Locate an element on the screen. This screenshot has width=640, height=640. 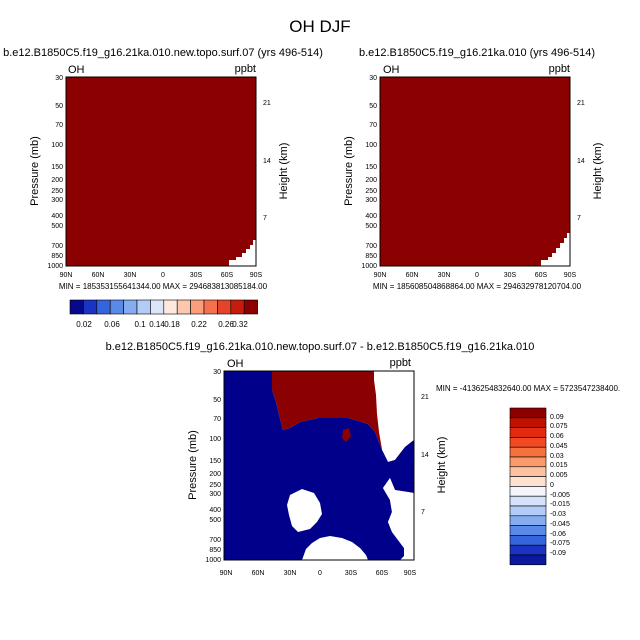
colorbar-diff-label: 0.03 is located at coordinates (557, 456).